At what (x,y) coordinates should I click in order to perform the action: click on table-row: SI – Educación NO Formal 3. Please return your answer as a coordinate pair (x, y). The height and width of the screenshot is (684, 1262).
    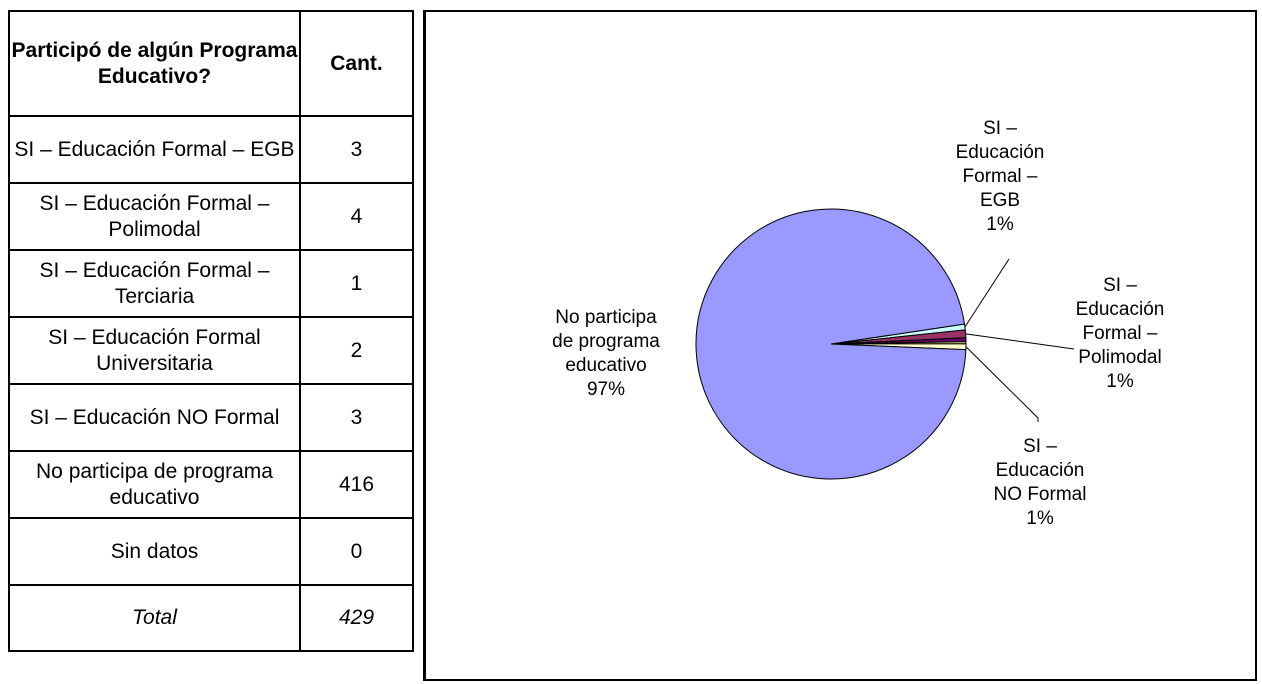
    Looking at the image, I should click on (211, 417).